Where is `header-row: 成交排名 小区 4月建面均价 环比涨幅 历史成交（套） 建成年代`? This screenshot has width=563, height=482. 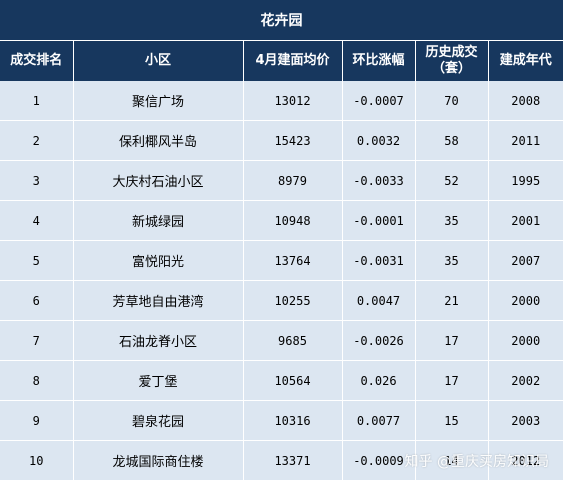
header-row: 成交排名 小区 4月建面均价 环比涨幅 历史成交（套） 建成年代 is located at coordinates (281, 60).